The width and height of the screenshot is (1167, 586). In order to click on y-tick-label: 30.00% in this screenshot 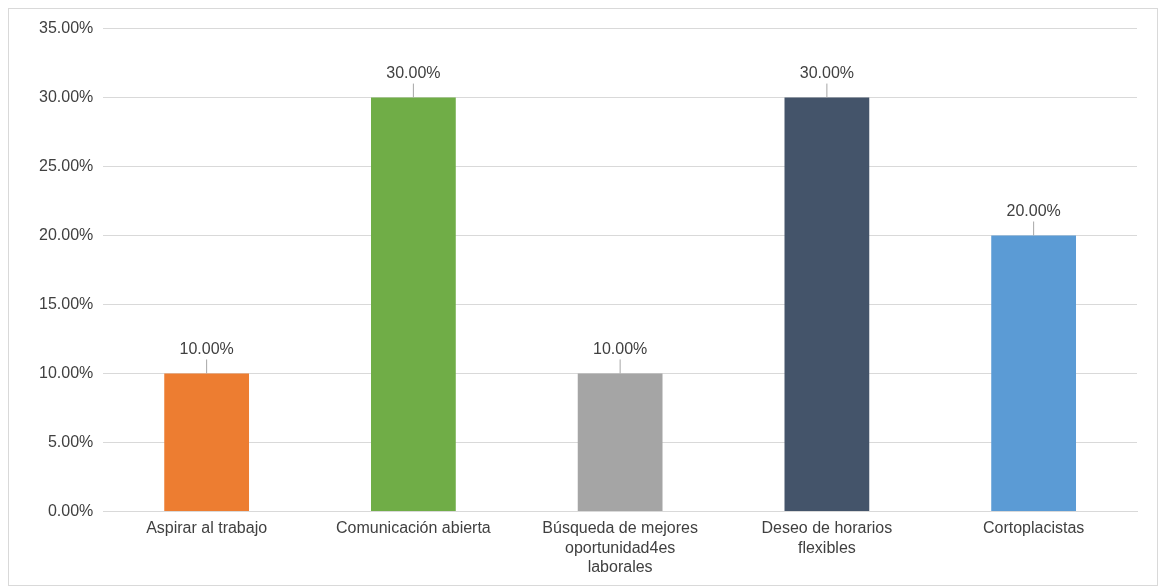, I will do `click(66, 96)`.